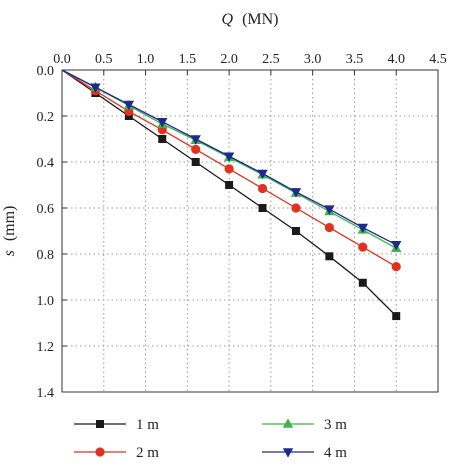 This screenshot has height=474, width=474. What do you see at coordinates (335, 453) in the screenshot?
I see `legend-label: 4 m` at bounding box center [335, 453].